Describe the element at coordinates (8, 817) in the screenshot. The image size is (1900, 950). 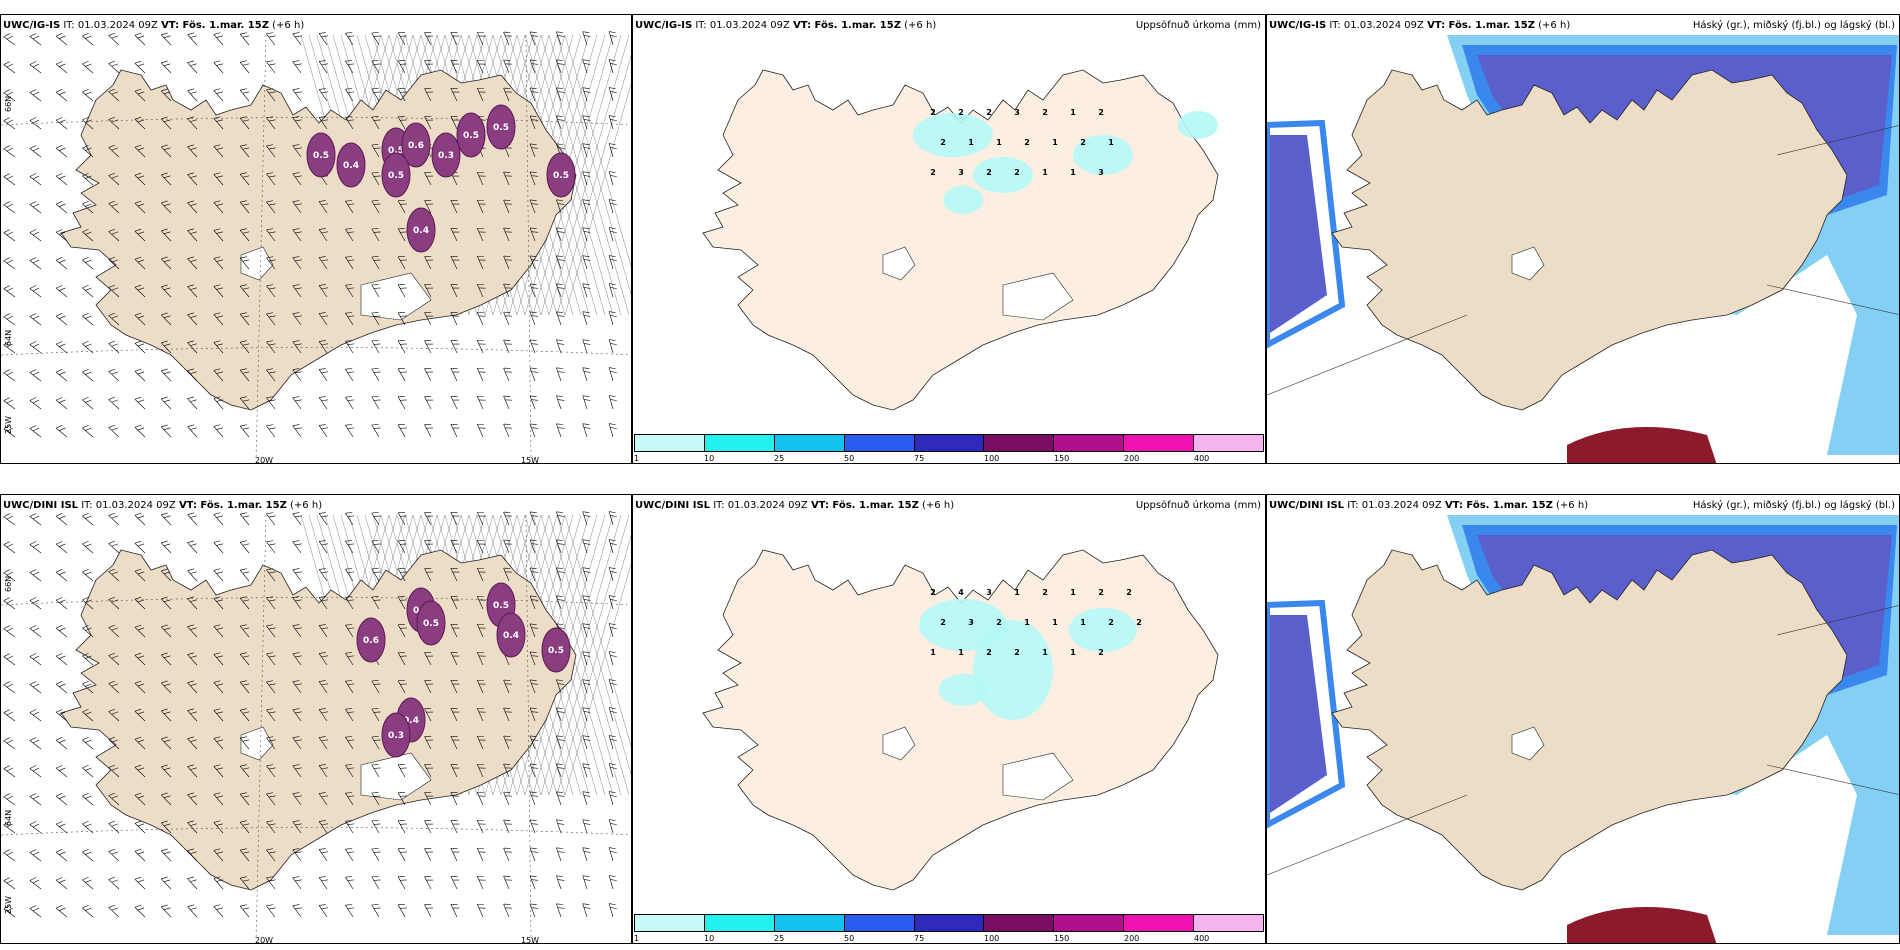
I see `lat-label: 64N` at that location.